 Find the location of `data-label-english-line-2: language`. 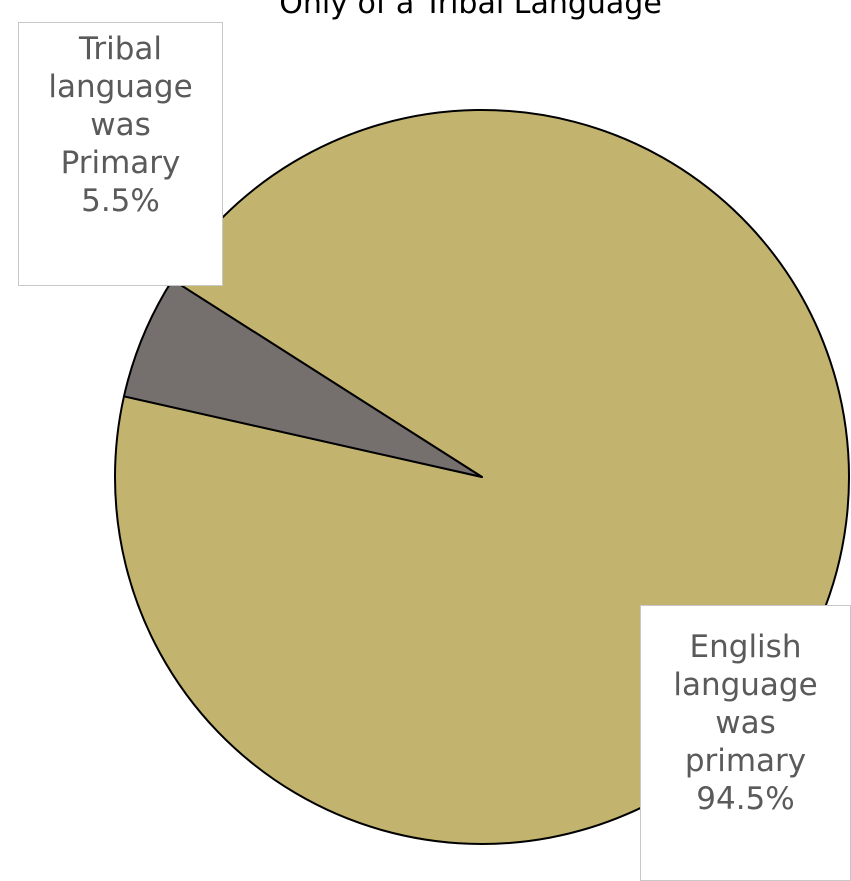

data-label-english-line-2: language is located at coordinates (745, 685).